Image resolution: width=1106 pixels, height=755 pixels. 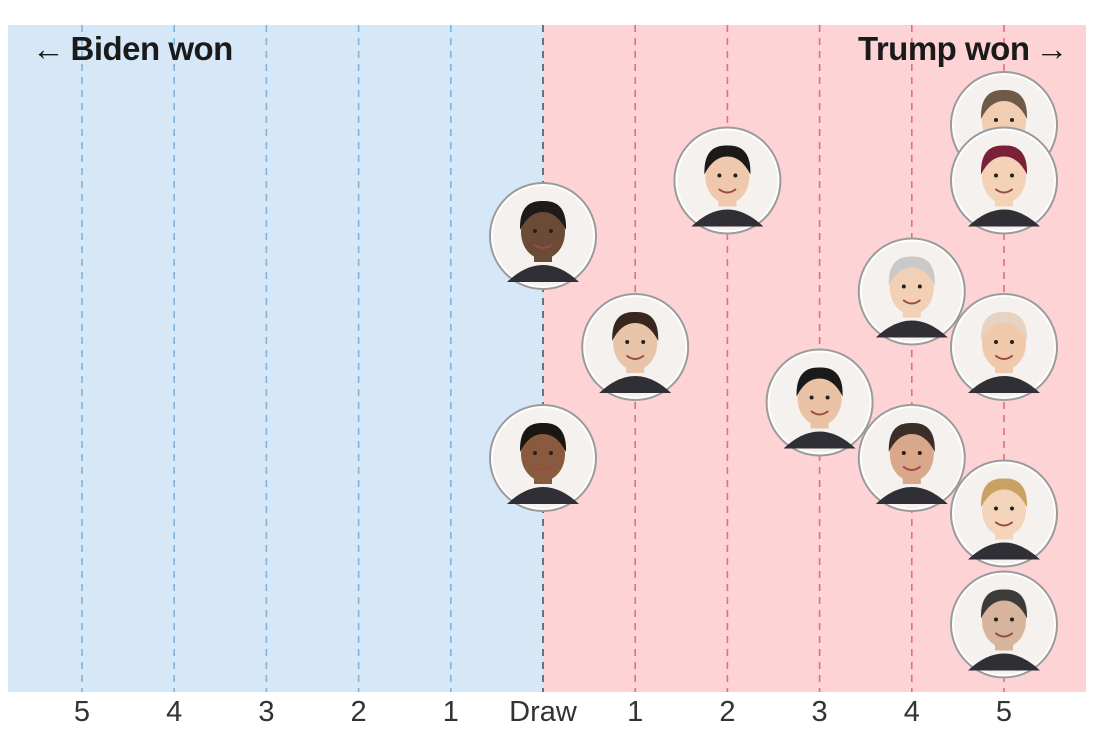 What do you see at coordinates (944, 48) in the screenshot?
I see `trump-won-label: Trump won` at bounding box center [944, 48].